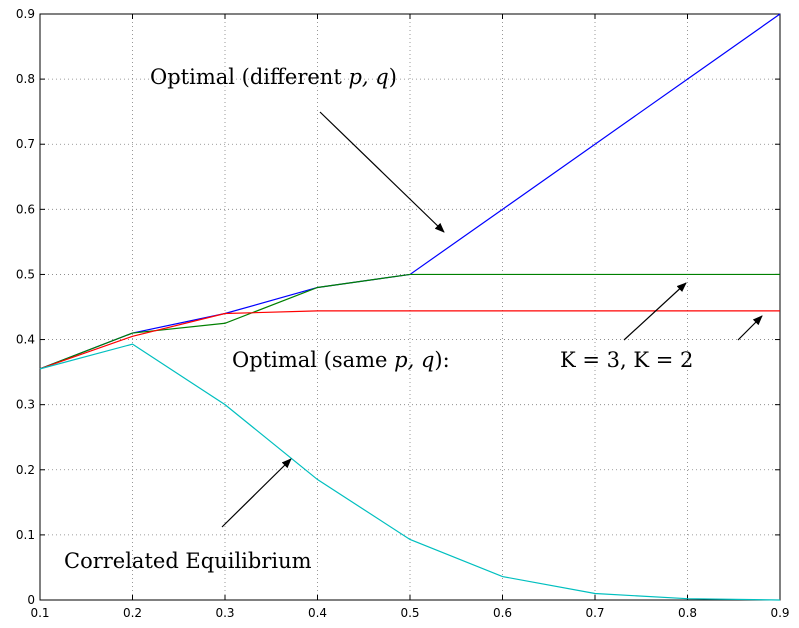 The image size is (799, 628). Describe the element at coordinates (317, 613) in the screenshot. I see `x-tick-label: 0.4` at that location.